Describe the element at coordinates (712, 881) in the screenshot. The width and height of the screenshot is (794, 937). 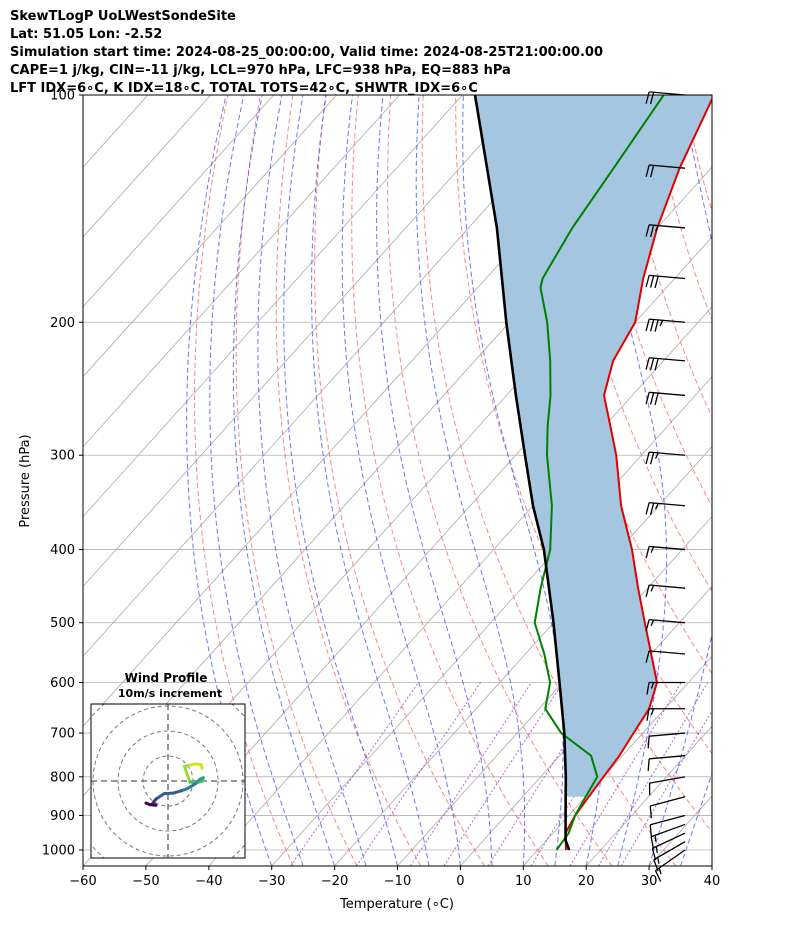
I see `x-tick-label: 40` at that location.